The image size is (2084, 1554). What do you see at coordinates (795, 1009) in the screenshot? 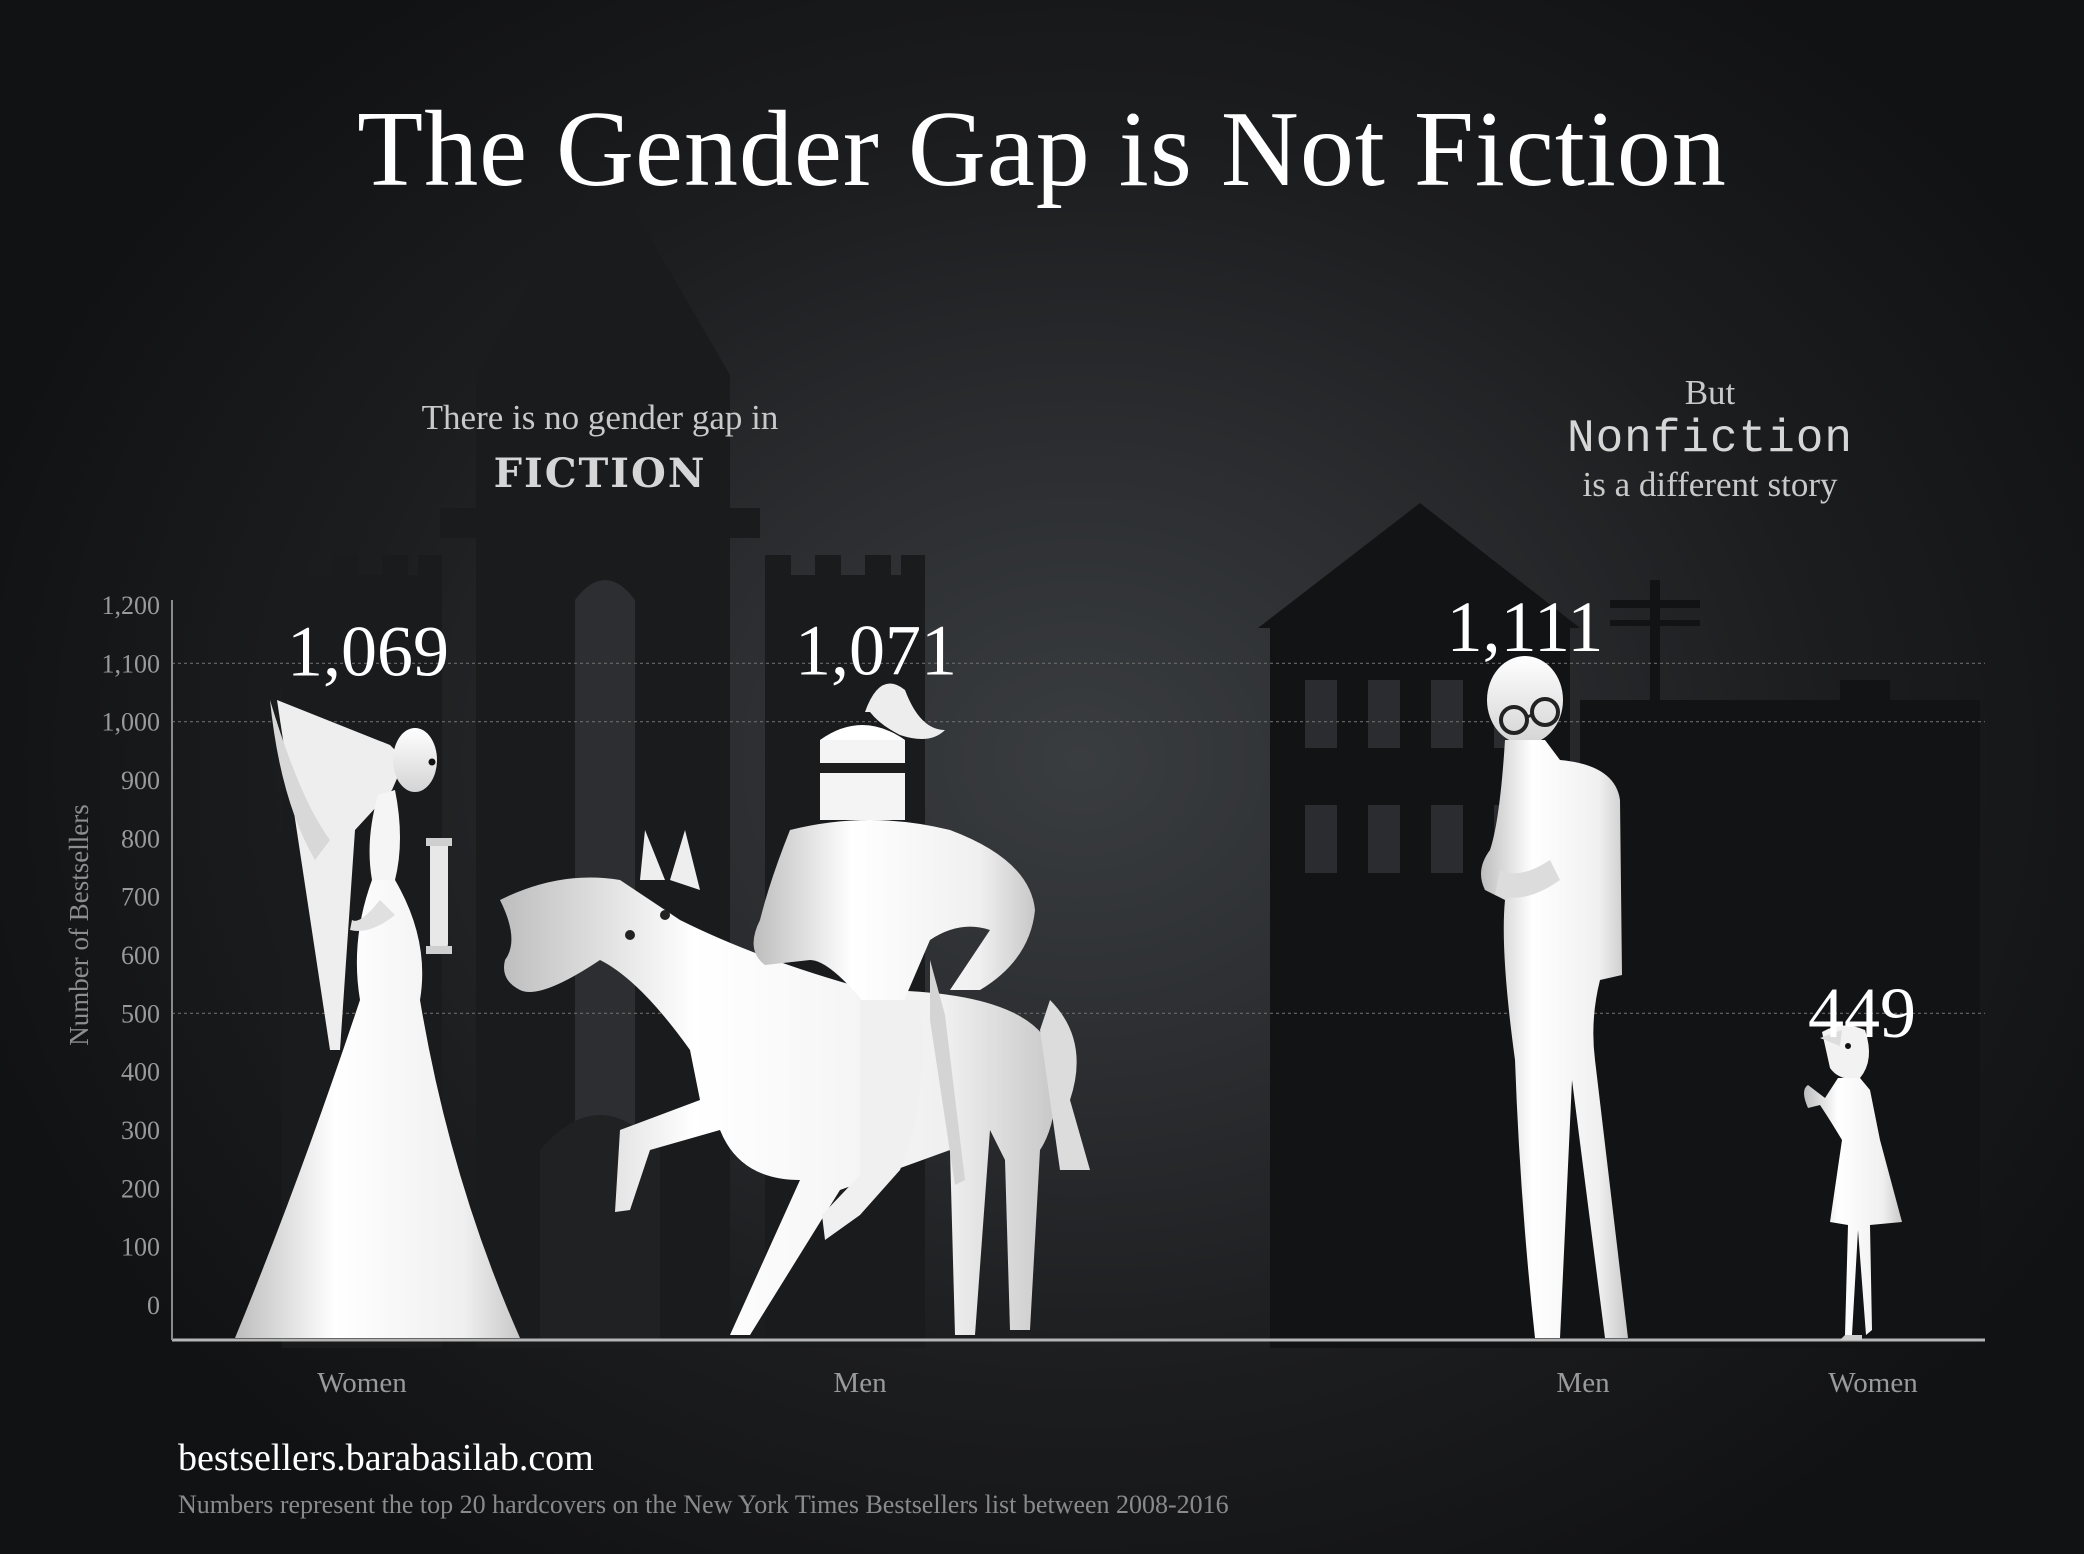
I see `knight-on-horse-icon` at bounding box center [795, 1009].